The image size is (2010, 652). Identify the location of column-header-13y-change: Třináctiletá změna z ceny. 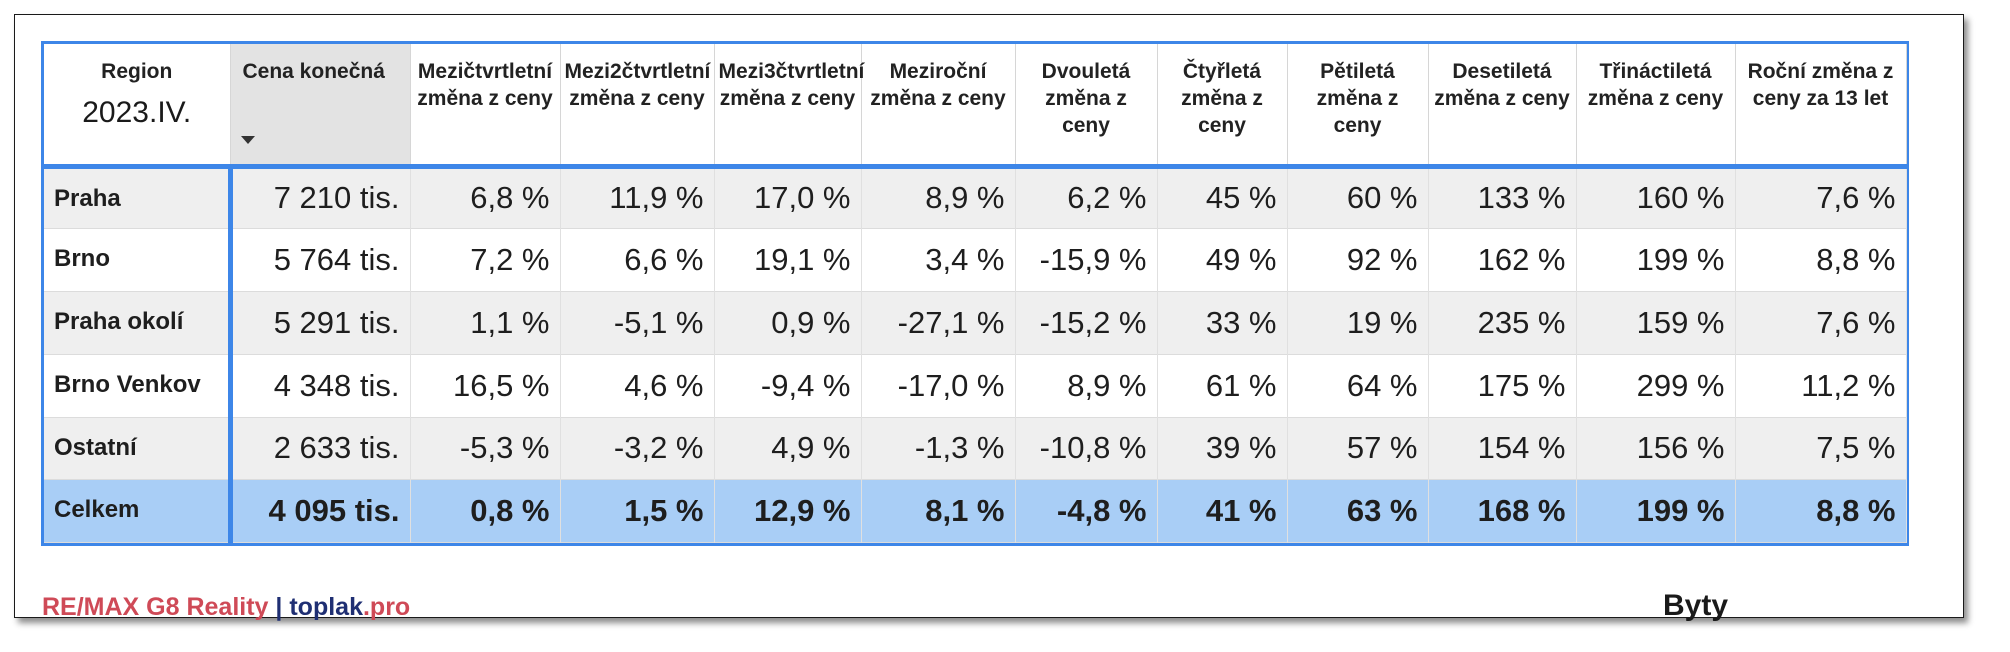
(1656, 105).